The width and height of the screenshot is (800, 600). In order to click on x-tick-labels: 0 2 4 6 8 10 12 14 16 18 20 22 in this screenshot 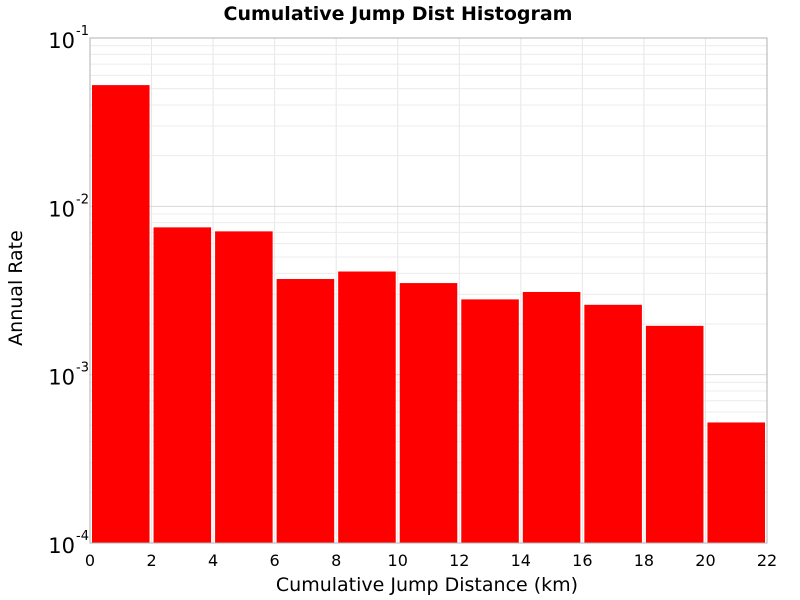, I will do `click(431, 560)`.